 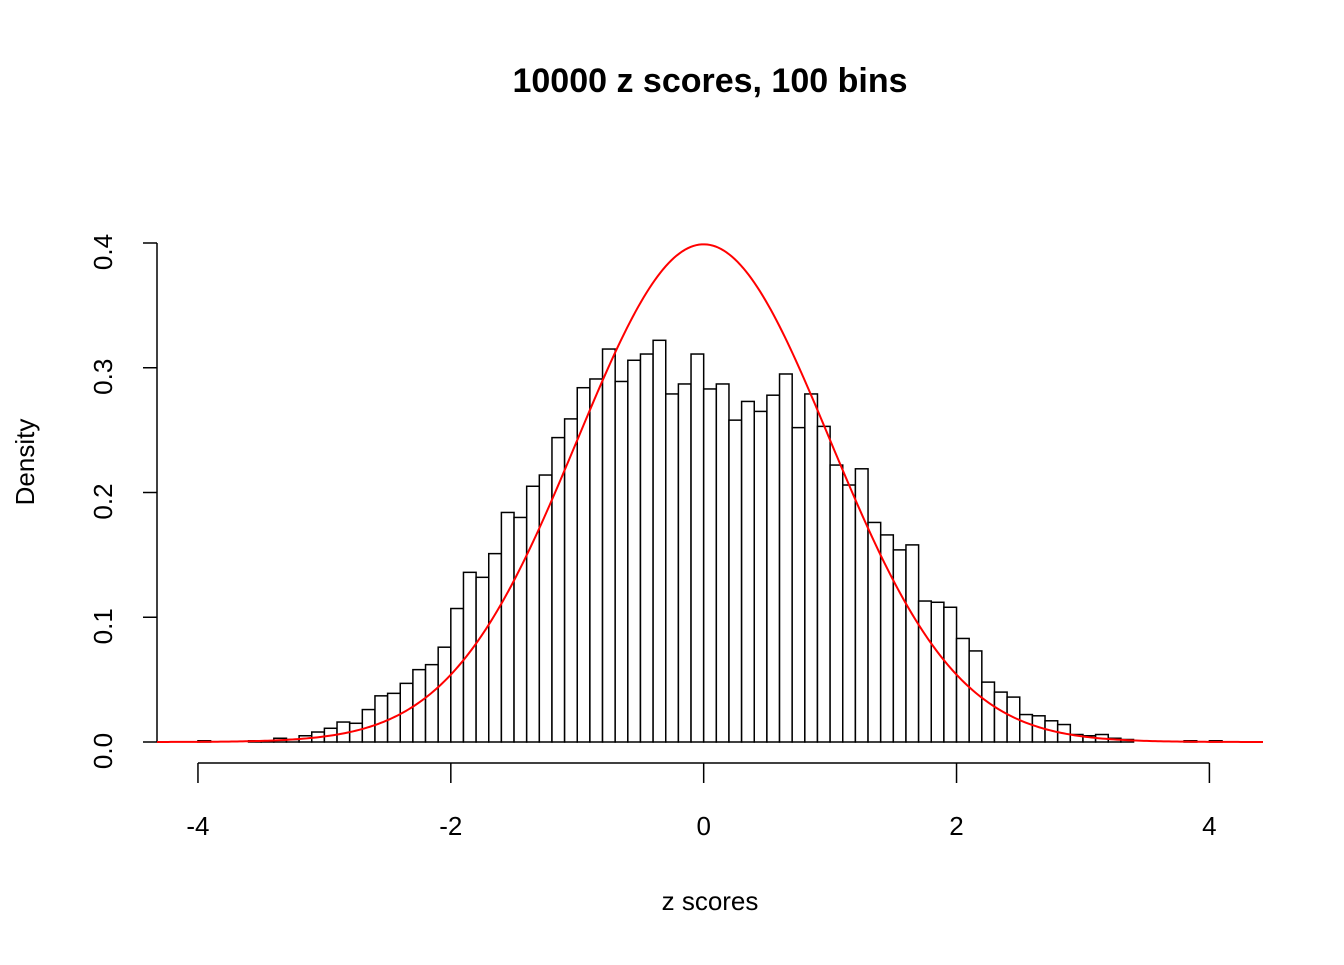 What do you see at coordinates (103, 252) in the screenshot?
I see `y-tick-label: 0.4` at bounding box center [103, 252].